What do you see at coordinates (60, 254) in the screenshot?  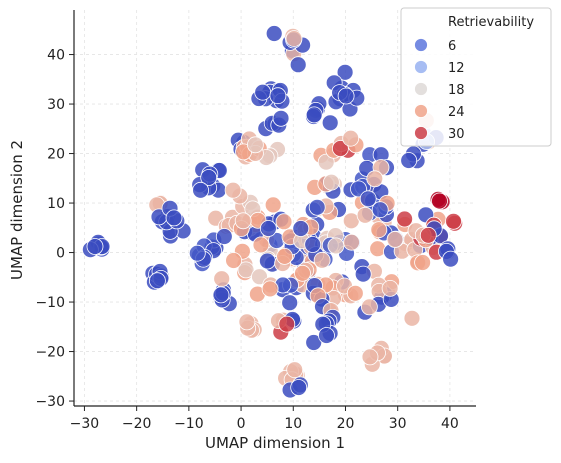 I see `y-tick-label: 0` at bounding box center [60, 254].